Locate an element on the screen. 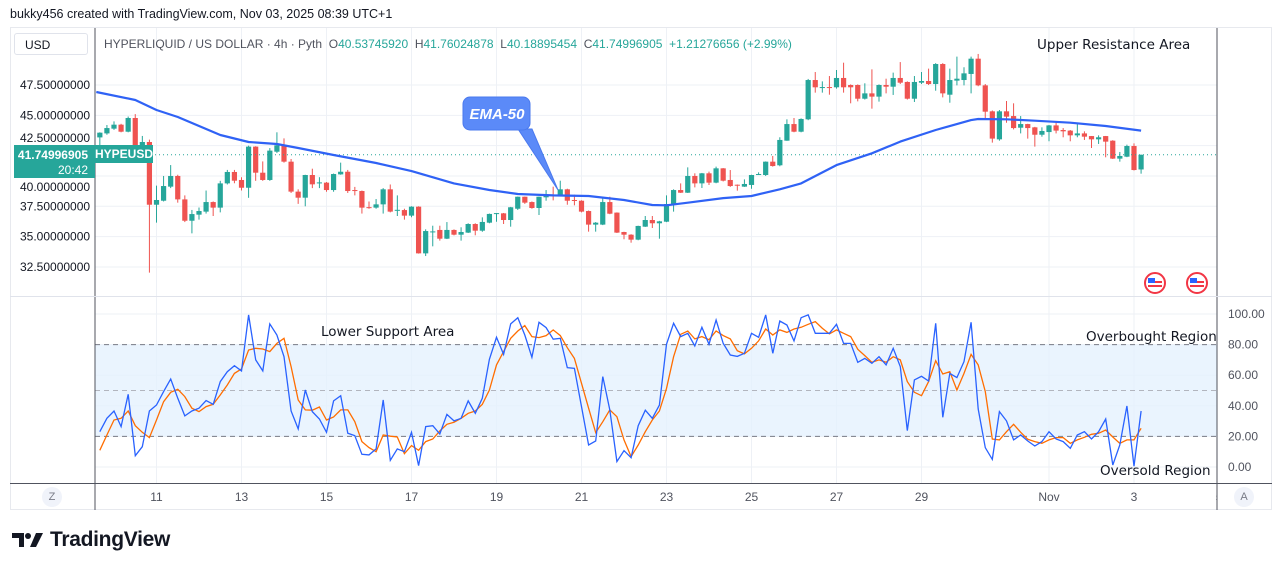  currency-button: USD is located at coordinates (51, 44).